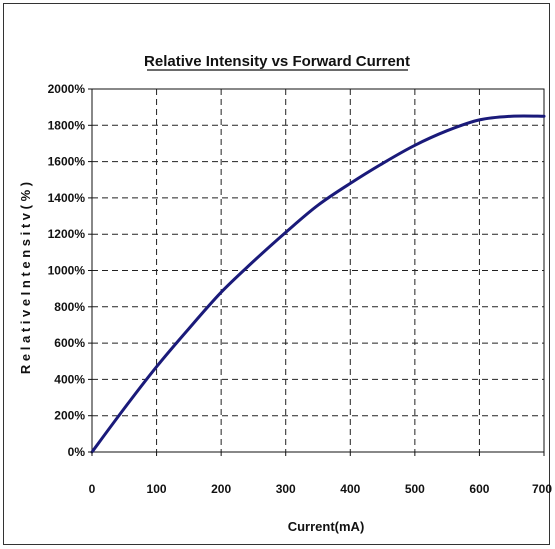 This screenshot has width=555, height=549. What do you see at coordinates (221, 489) in the screenshot?
I see `x-tick-label: 200` at bounding box center [221, 489].